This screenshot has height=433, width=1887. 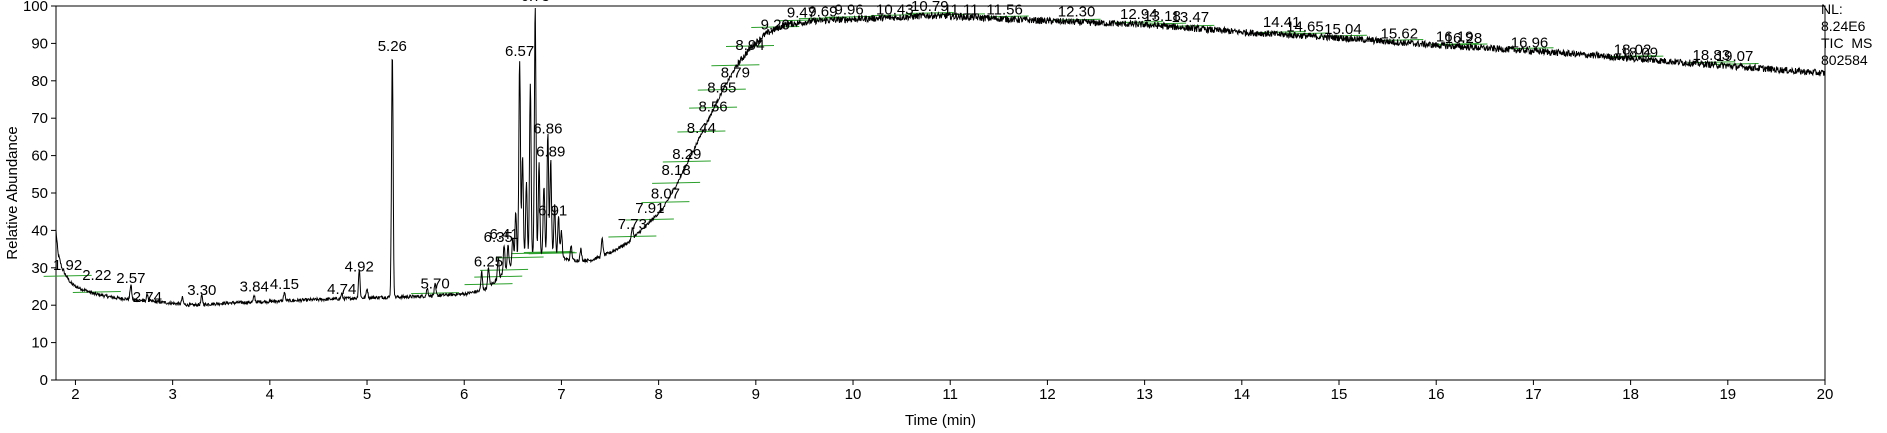 I want to click on x-tick-label: 16, so click(x=1436, y=394).